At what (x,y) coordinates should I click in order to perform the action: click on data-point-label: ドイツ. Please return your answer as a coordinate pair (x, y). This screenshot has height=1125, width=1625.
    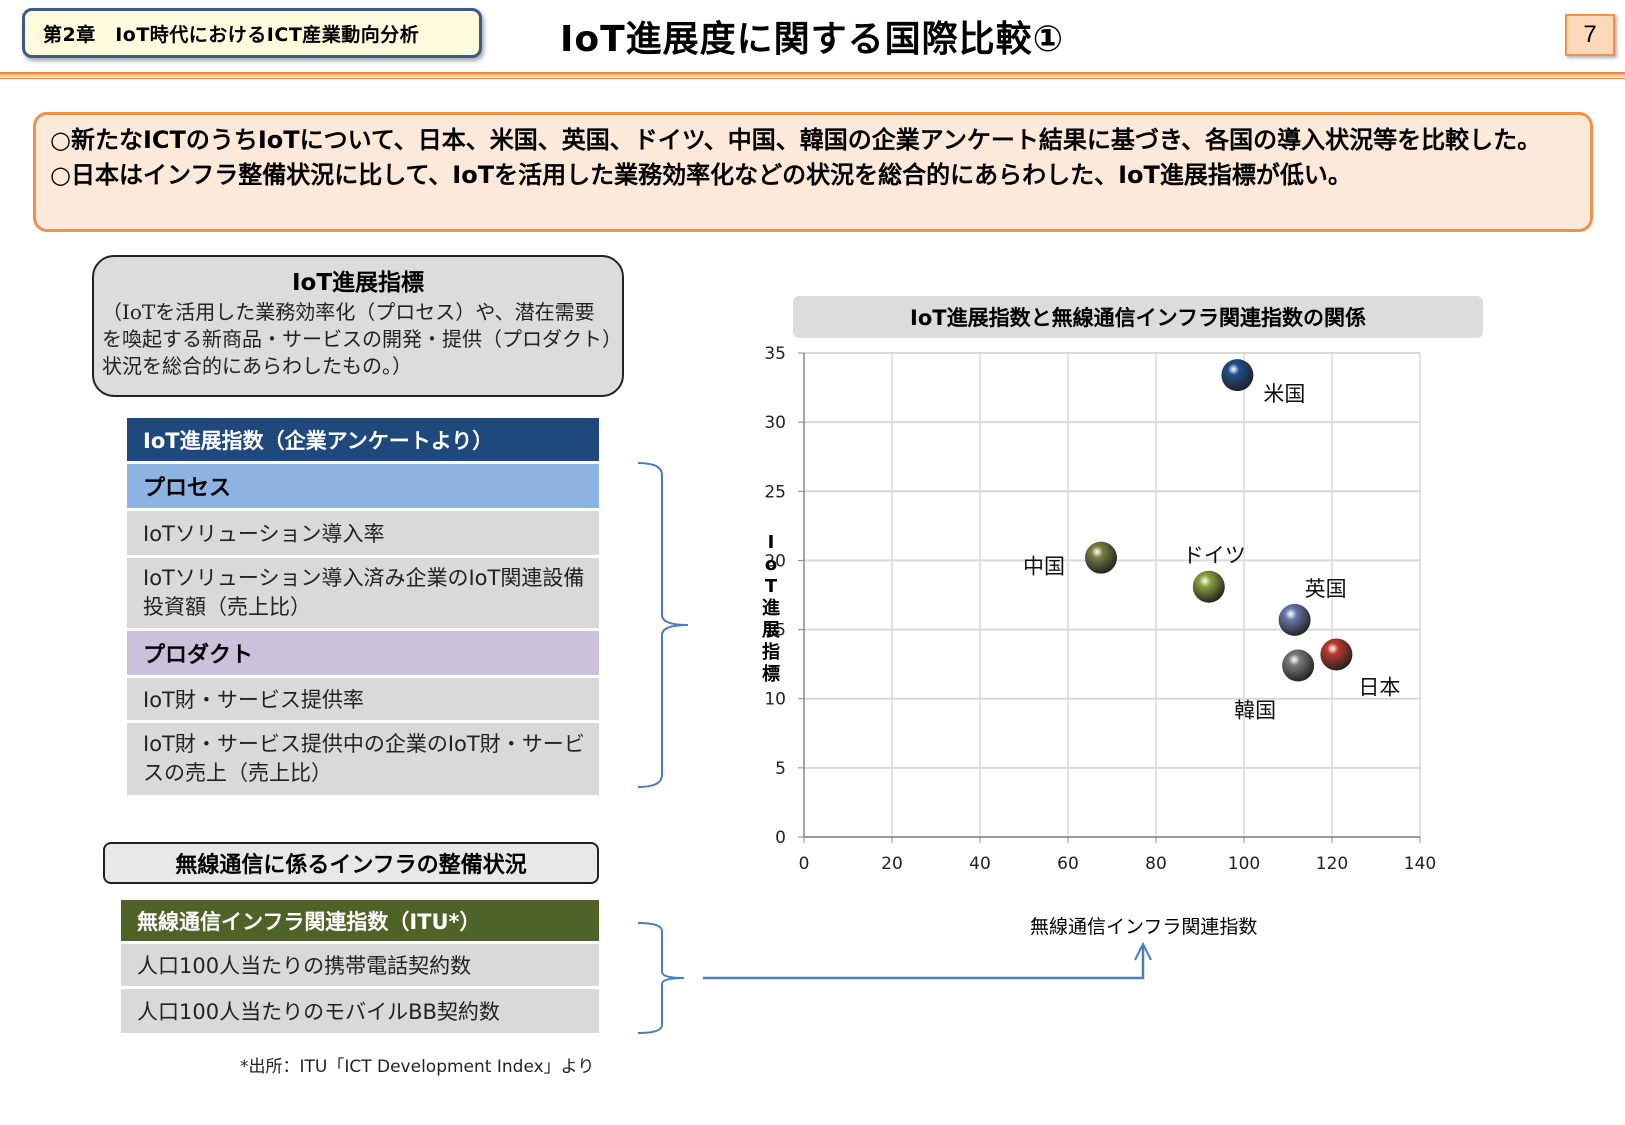
    Looking at the image, I should click on (1214, 556).